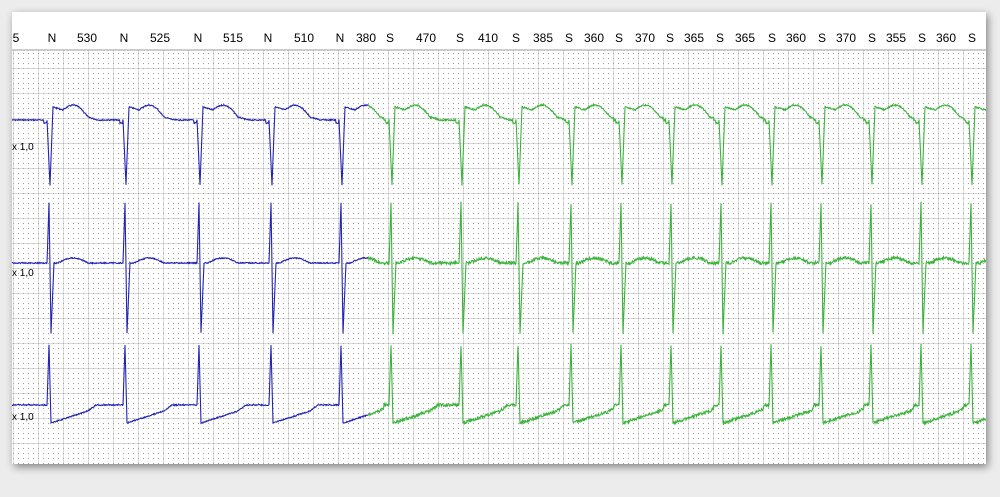  Describe the element at coordinates (543, 38) in the screenshot. I see `beat-label: 385` at that location.